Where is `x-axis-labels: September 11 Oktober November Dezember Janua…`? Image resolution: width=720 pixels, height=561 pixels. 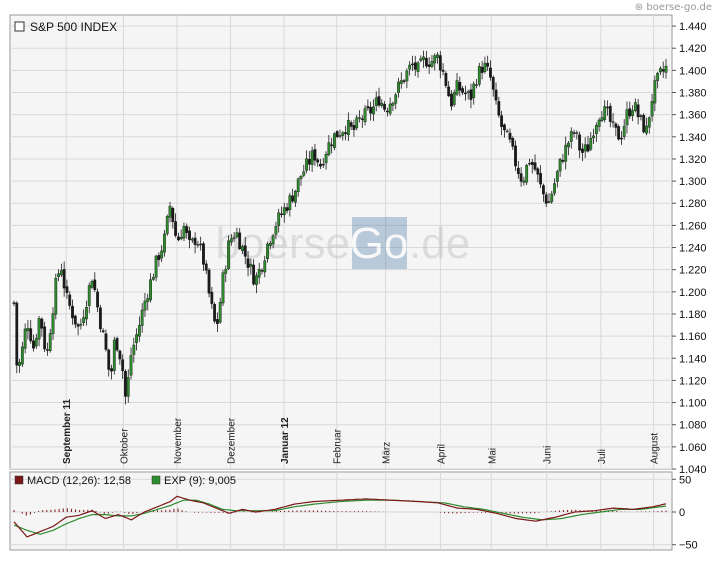
x-axis-labels: September 11 Oktober November Dezember Janua… is located at coordinates (361, 431).